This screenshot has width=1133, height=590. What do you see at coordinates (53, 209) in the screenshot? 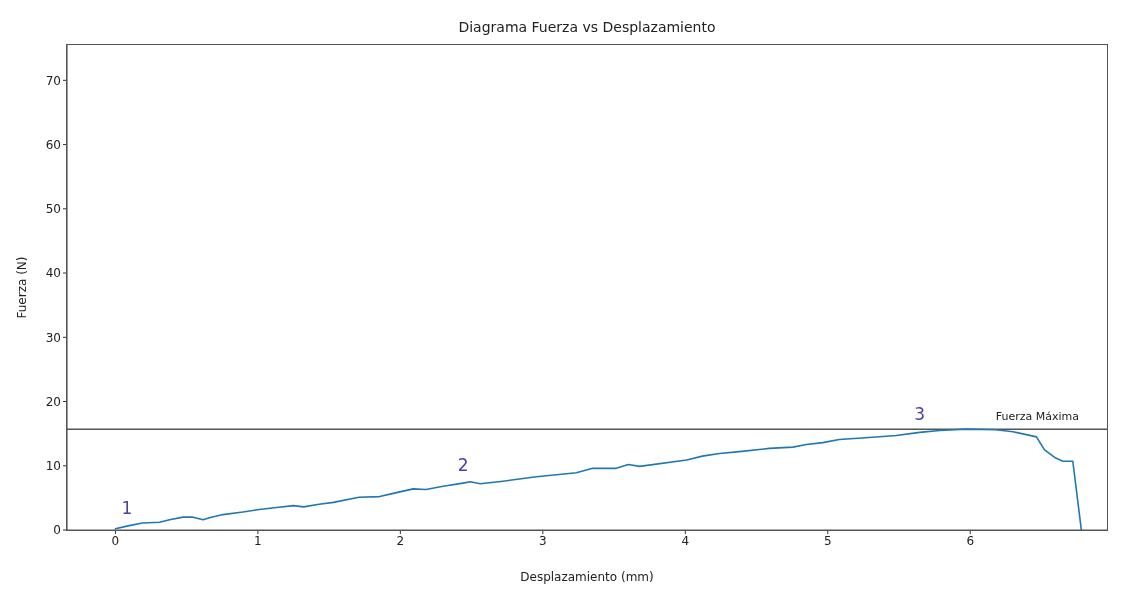
I see `y-tick-label: 50` at bounding box center [53, 209].